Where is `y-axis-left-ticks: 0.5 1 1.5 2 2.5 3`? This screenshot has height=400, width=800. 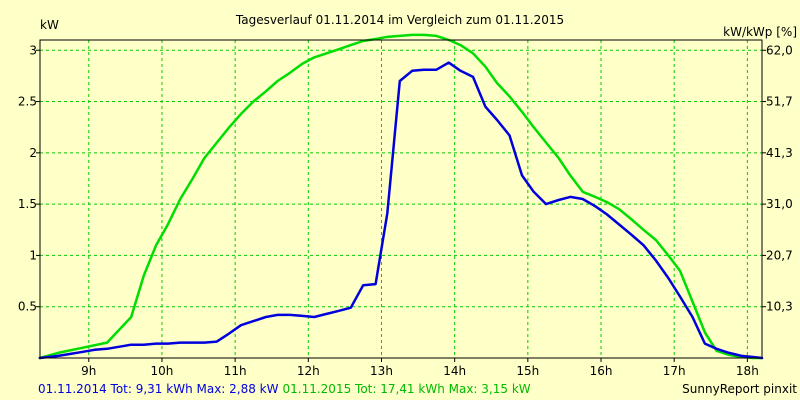
y-axis-left-ticks: 0.5 1 1.5 2 2.5 3 is located at coordinates (29, 178).